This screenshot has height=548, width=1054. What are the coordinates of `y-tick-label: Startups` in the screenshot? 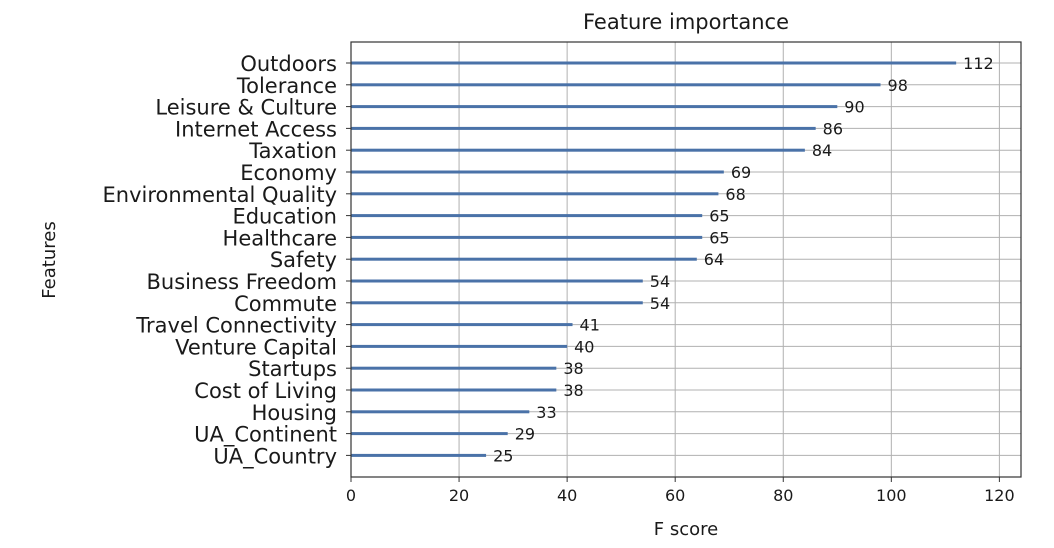 It's located at (292, 369).